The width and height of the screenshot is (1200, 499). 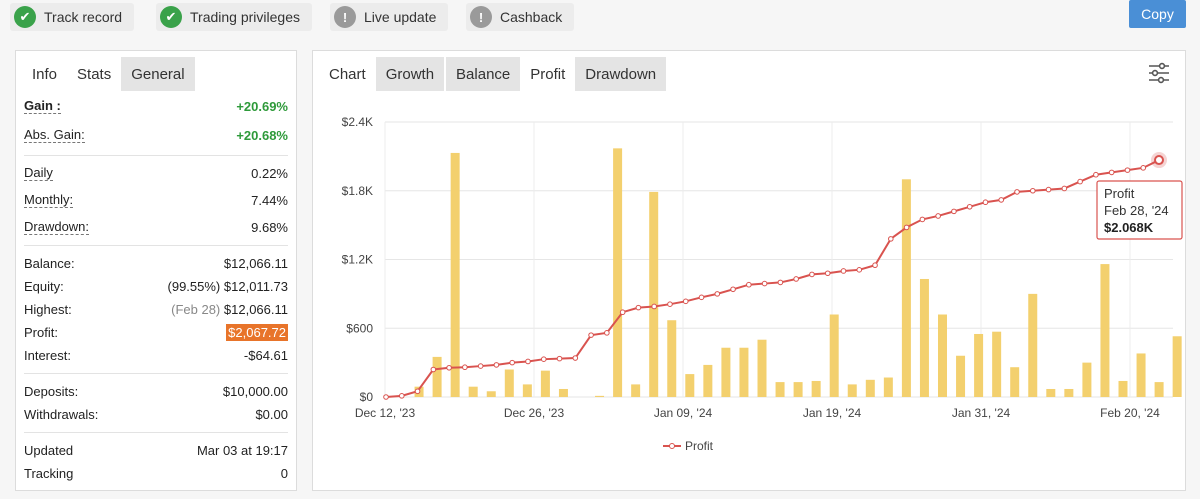 What do you see at coordinates (156, 414) in the screenshot?
I see `stat-withdrawals: Withdrawals: $0.00` at bounding box center [156, 414].